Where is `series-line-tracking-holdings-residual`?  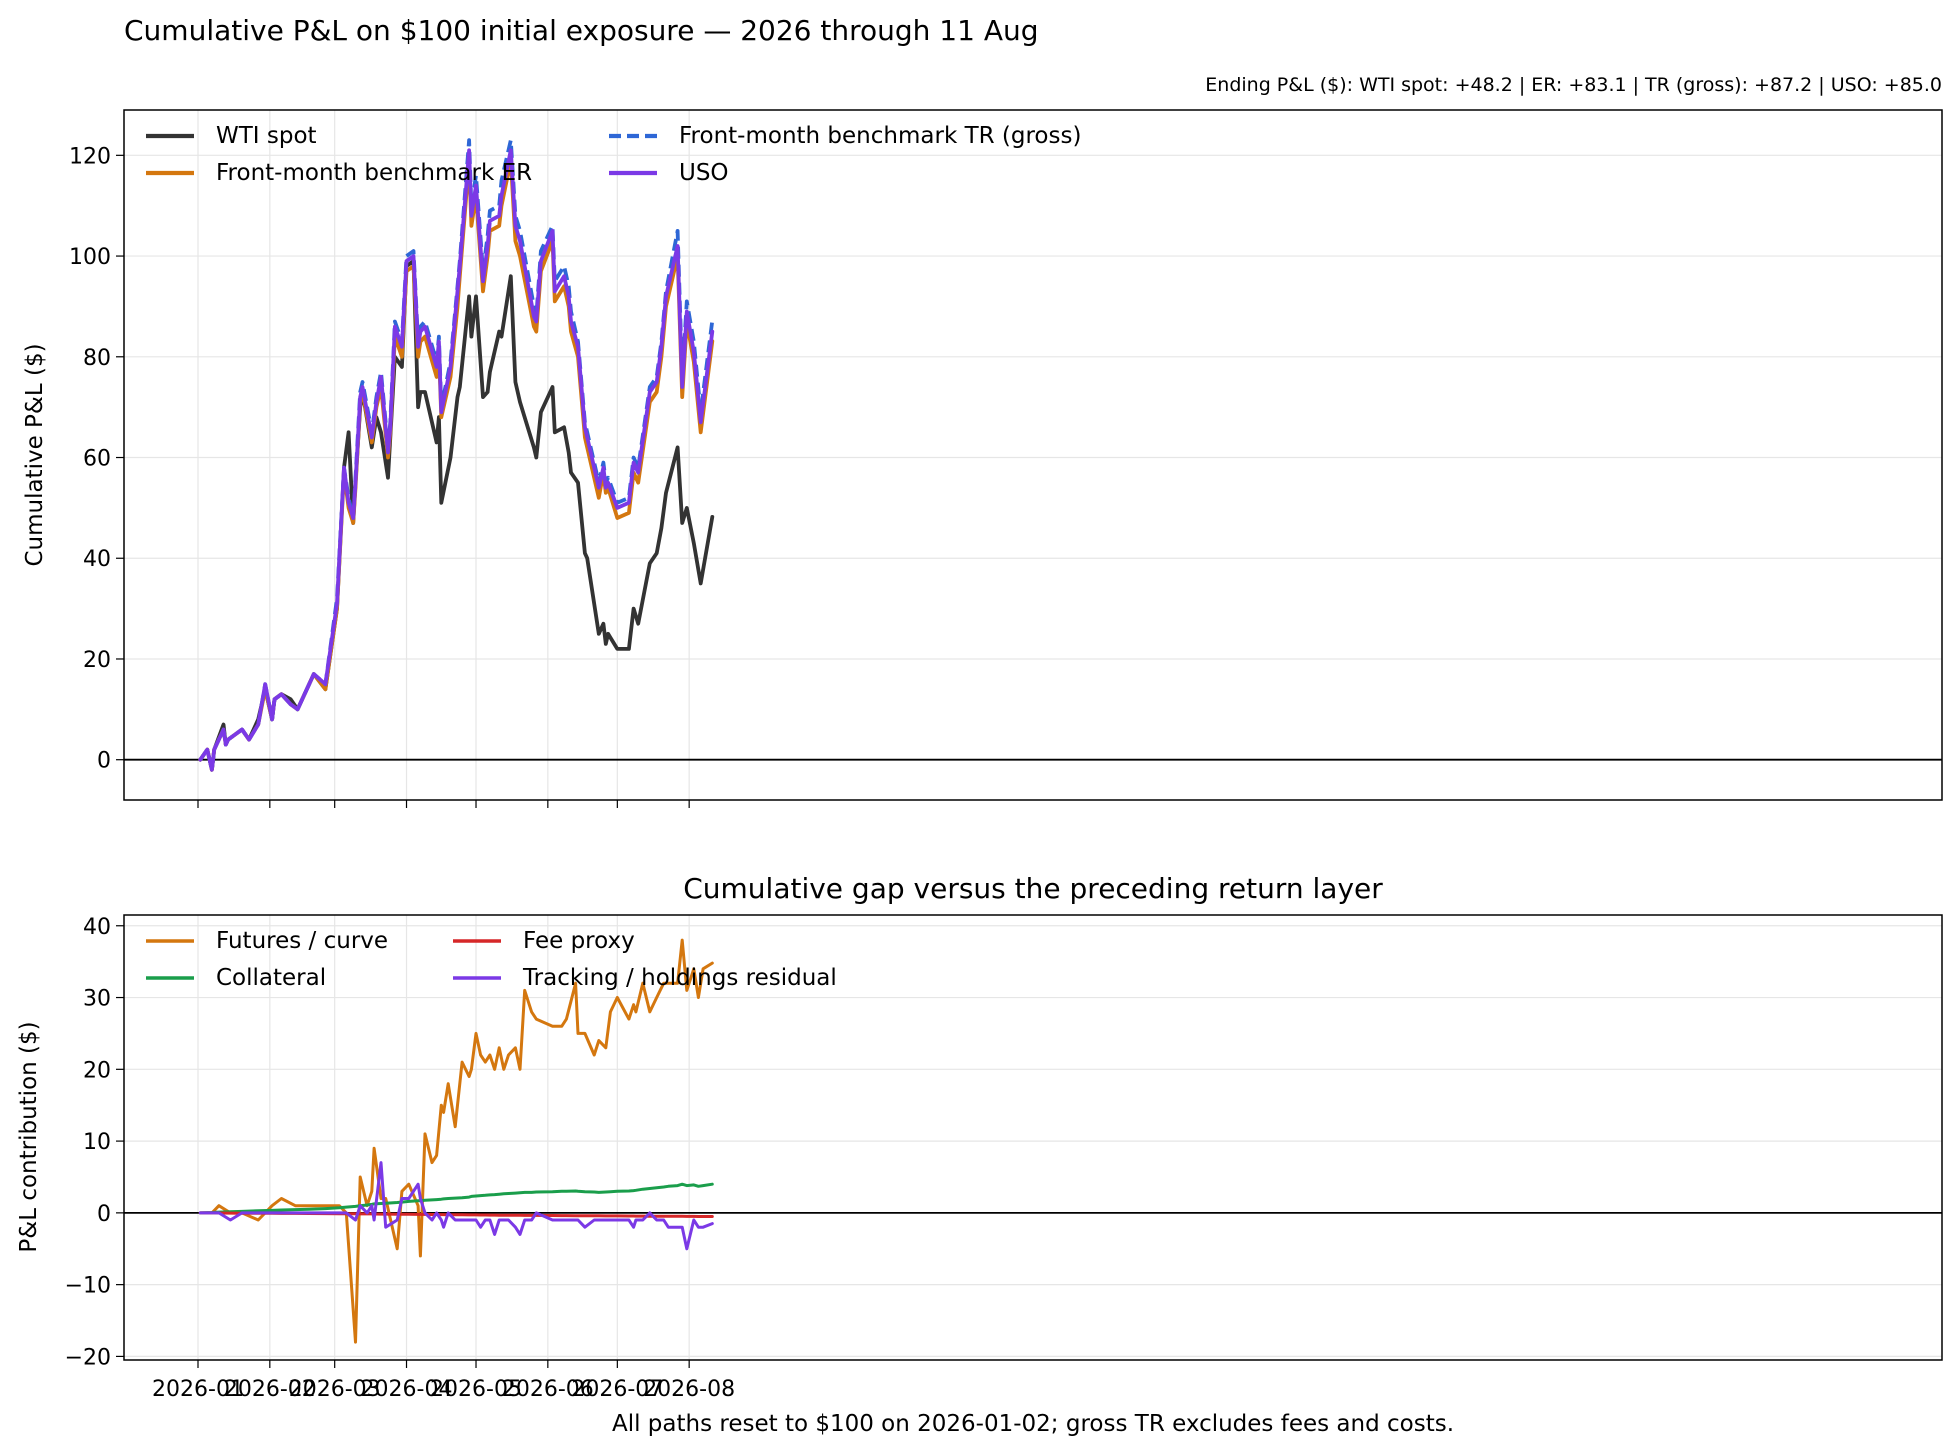 series-line-tracking-holdings-residual is located at coordinates (456, 1206).